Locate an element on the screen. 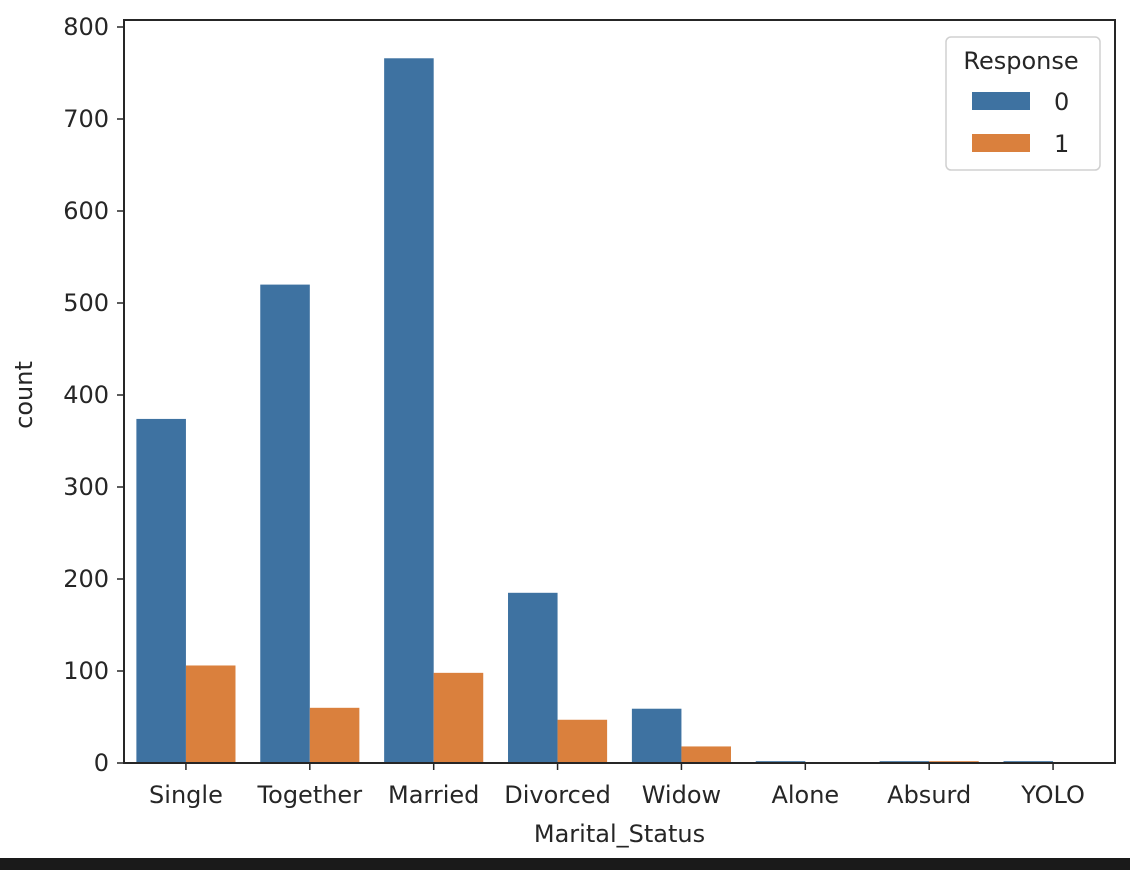  x-tick-label: Married is located at coordinates (433, 795).